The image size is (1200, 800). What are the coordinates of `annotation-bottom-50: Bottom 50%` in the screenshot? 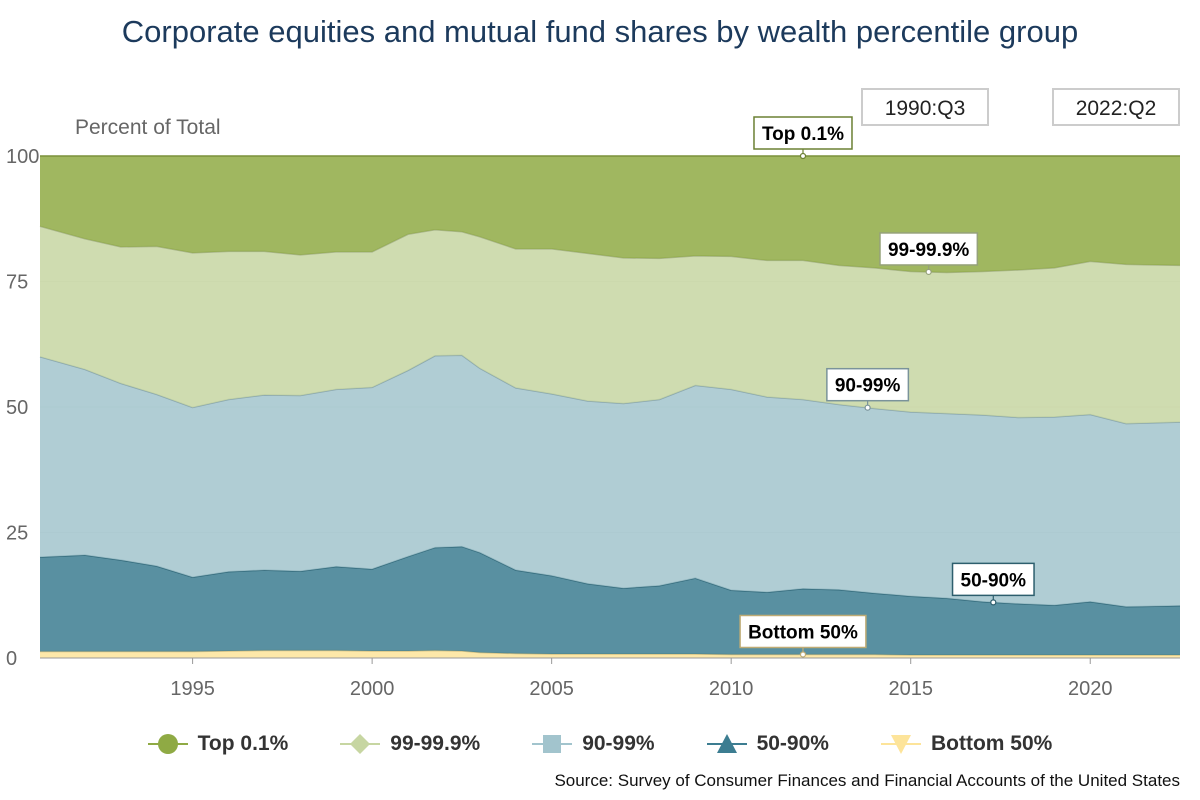 It's located at (803, 636).